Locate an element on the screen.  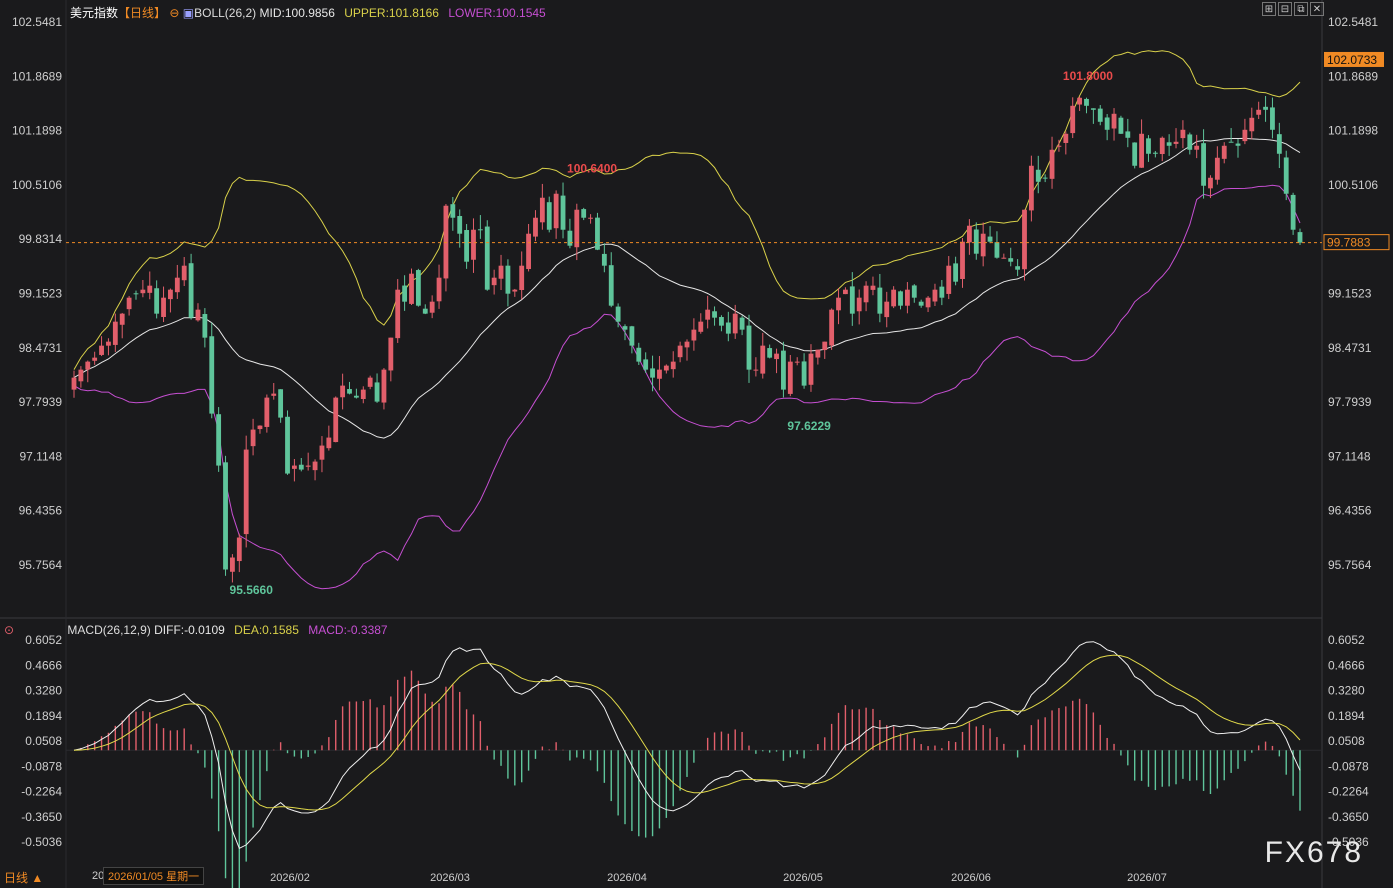
low-mid-annotation: 97.6229 is located at coordinates (809, 426).